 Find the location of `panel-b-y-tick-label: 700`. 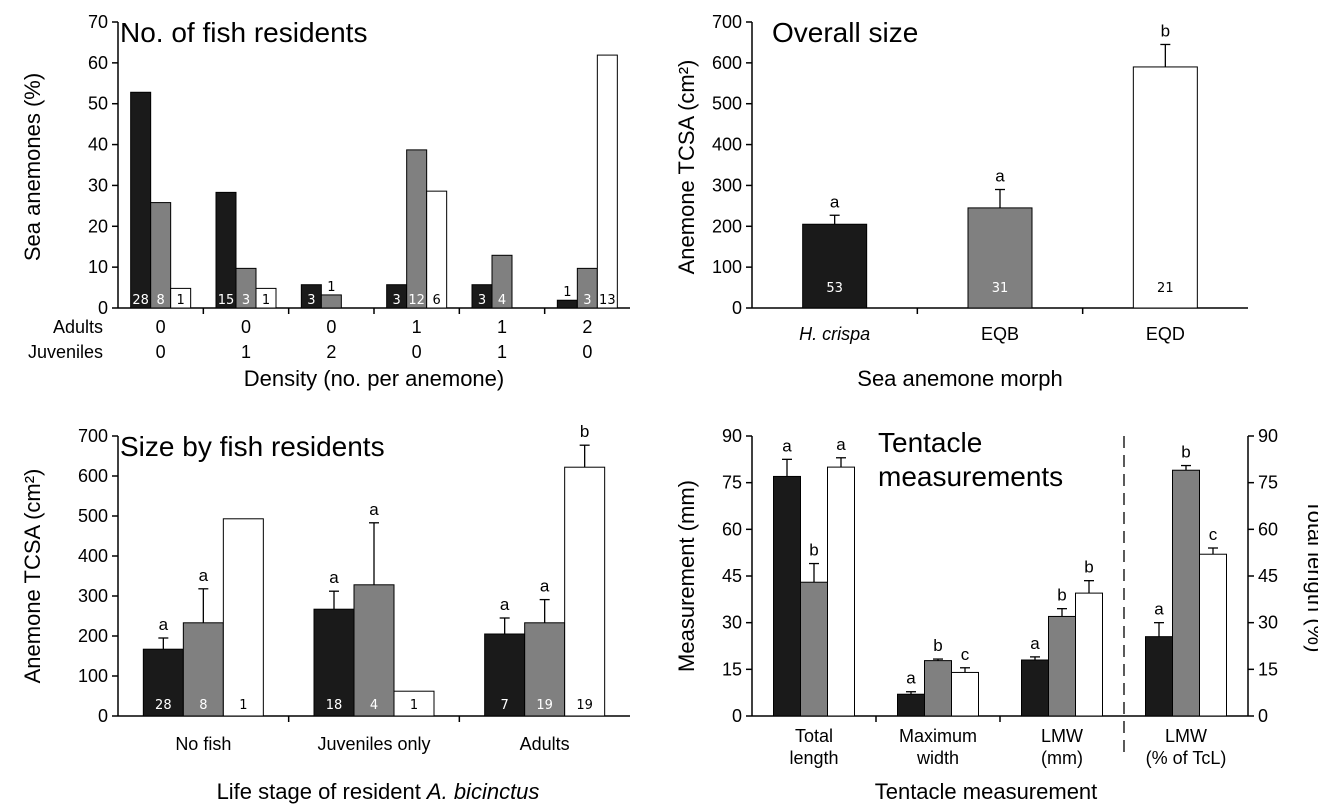

panel-b-y-tick-label: 700 is located at coordinates (727, 22).